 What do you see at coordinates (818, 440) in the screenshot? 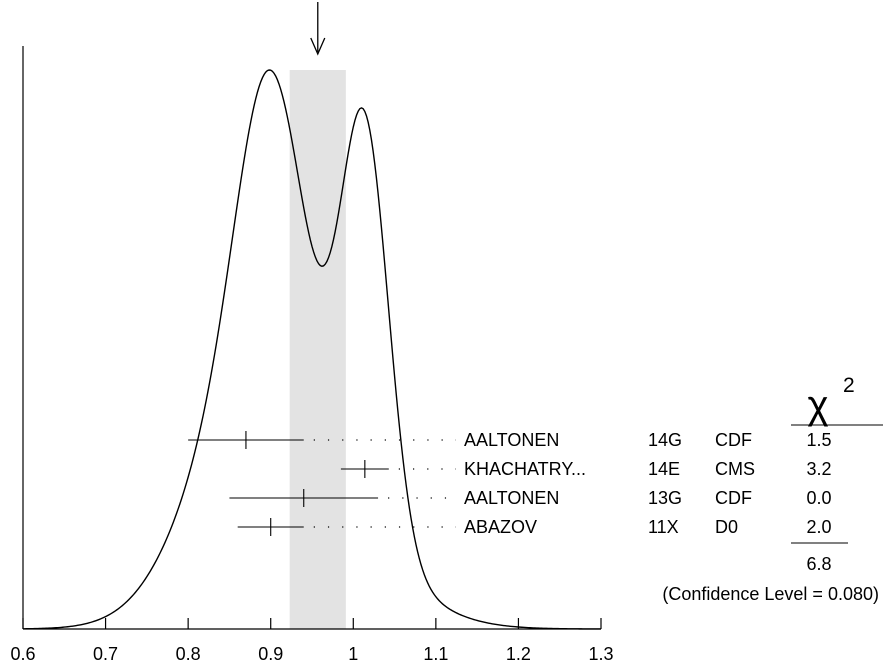
I see `measurement-chi2: 1.5` at bounding box center [818, 440].